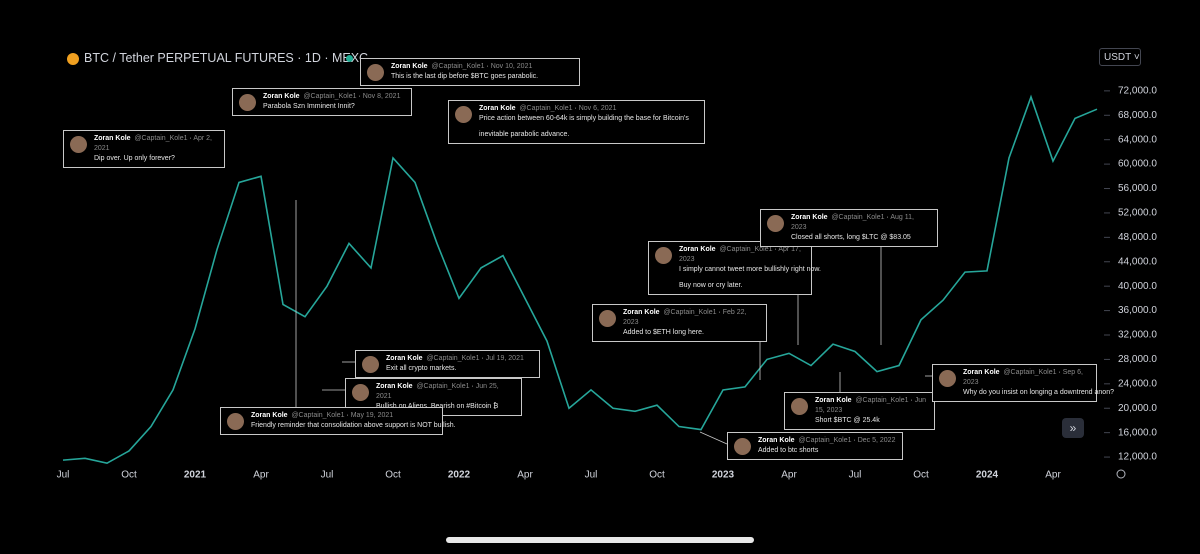 The height and width of the screenshot is (554, 1200). I want to click on y-tick-label: 68,000.0, so click(1137, 115).